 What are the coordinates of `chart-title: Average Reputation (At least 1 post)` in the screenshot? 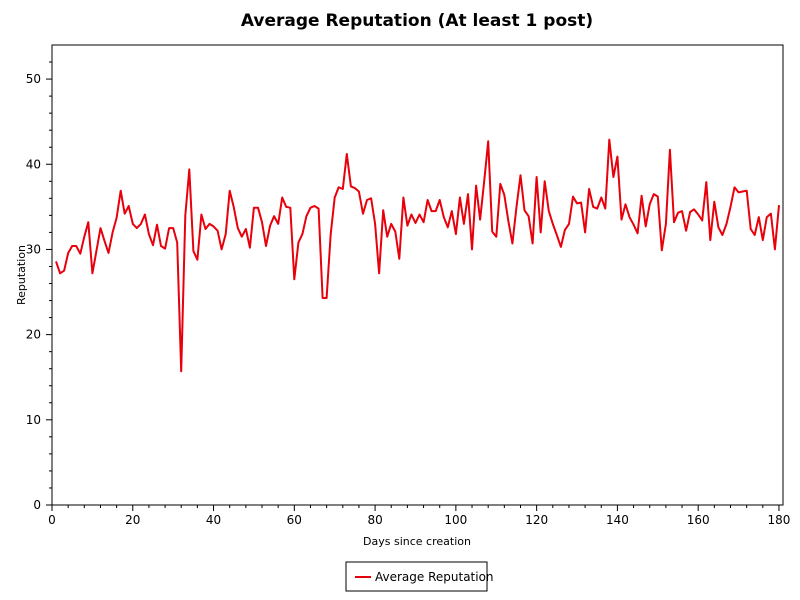 It's located at (417, 21).